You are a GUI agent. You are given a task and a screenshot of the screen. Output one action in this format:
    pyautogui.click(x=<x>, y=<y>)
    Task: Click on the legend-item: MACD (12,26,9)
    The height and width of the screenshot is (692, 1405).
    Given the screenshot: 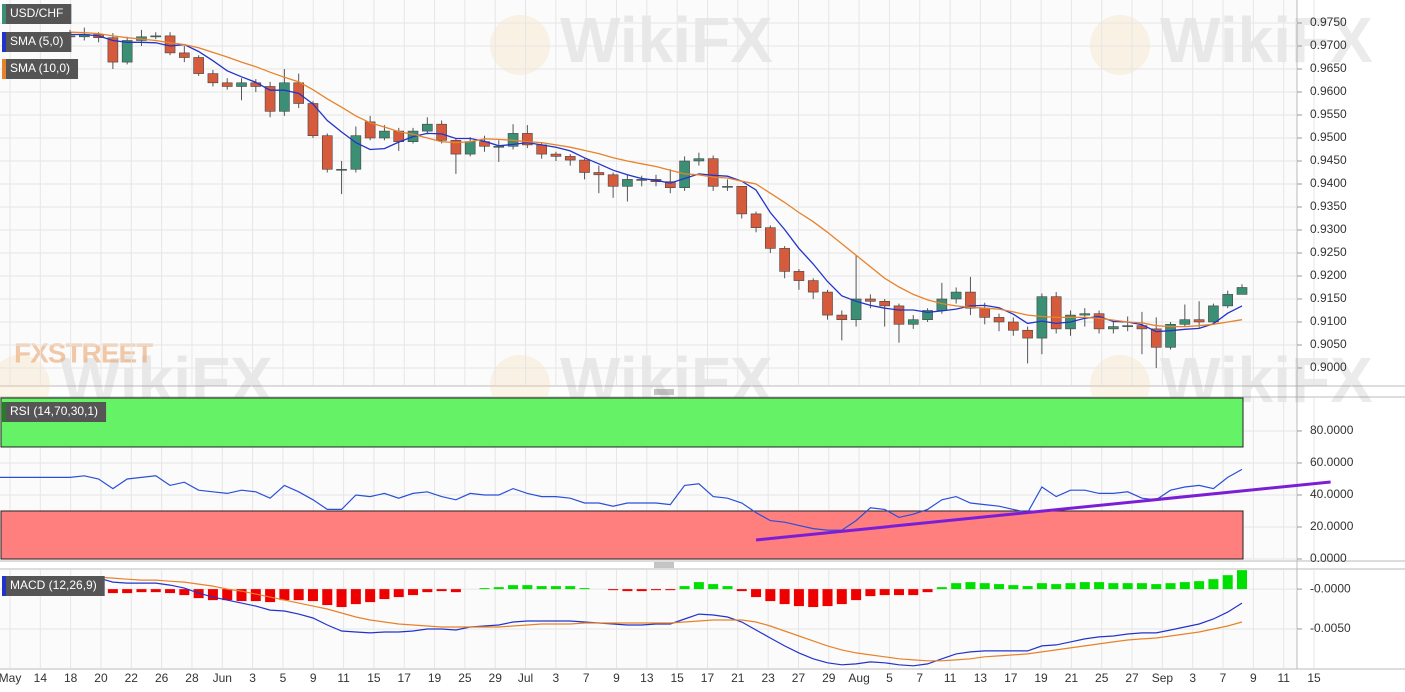 What is the action you would take?
    pyautogui.click(x=53, y=586)
    